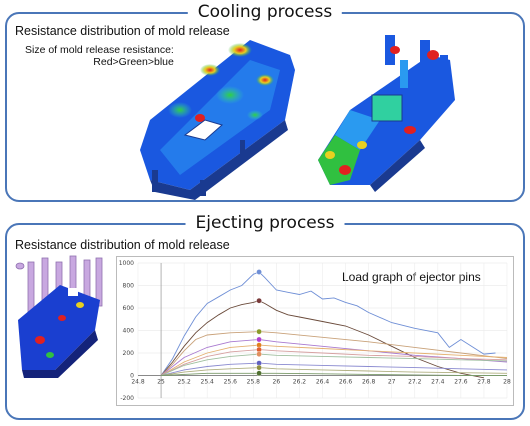 Image resolution: width=530 pixels, height=426 pixels. I want to click on cooling-subtitle: Resistance distribution of mold release, so click(122, 31).